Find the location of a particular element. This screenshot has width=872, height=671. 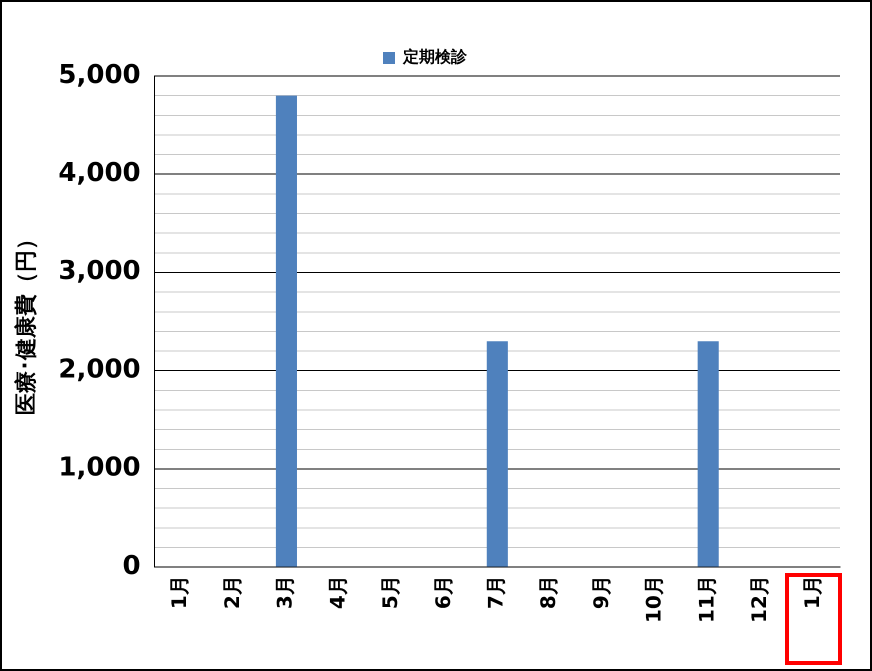

x-tick-label: 5月 is located at coordinates (390, 592).